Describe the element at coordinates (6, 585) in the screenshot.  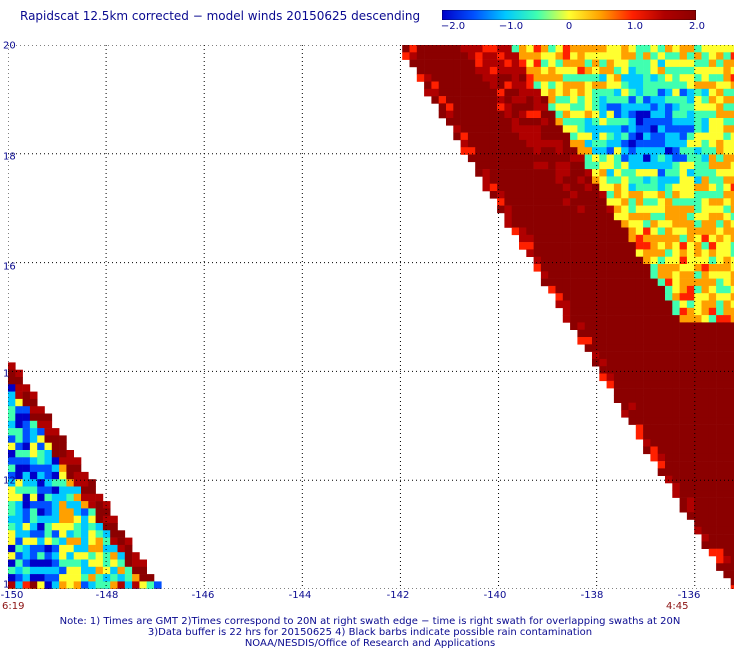
I see `y-tick-10: 1` at that location.